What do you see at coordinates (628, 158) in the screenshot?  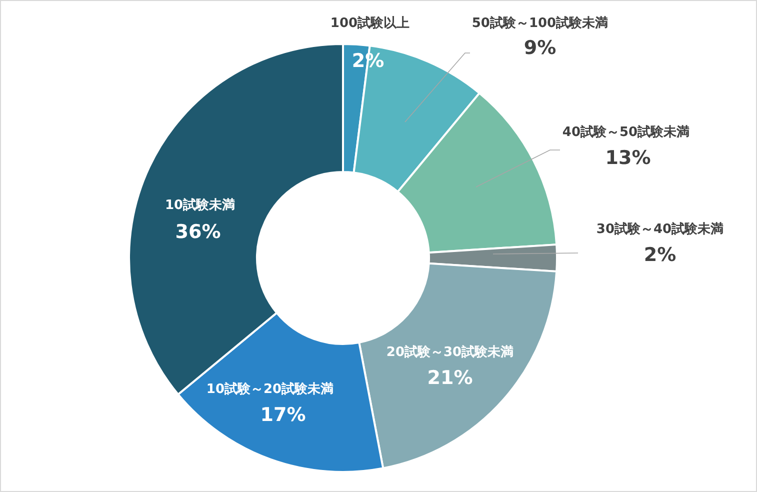 I see `data-label: 13%` at bounding box center [628, 158].